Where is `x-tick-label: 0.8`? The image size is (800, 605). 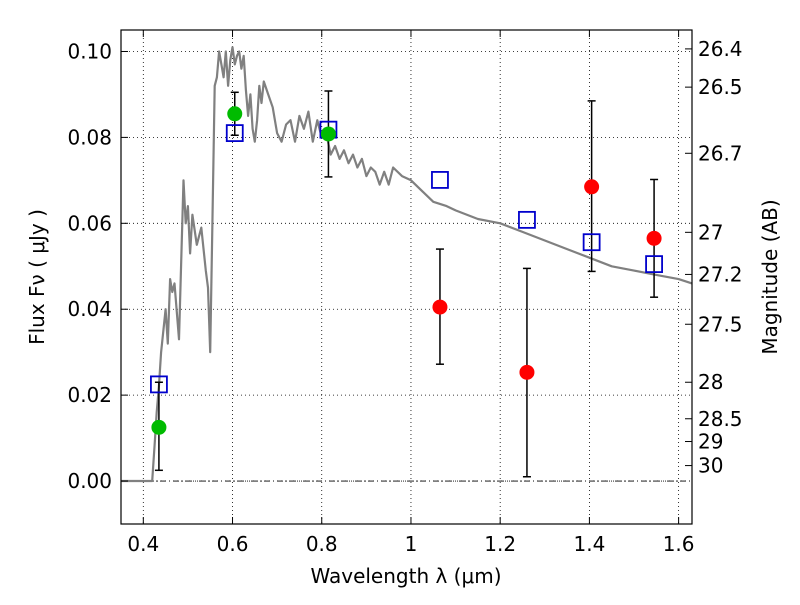 x-tick-label: 0.8 is located at coordinates (322, 544).